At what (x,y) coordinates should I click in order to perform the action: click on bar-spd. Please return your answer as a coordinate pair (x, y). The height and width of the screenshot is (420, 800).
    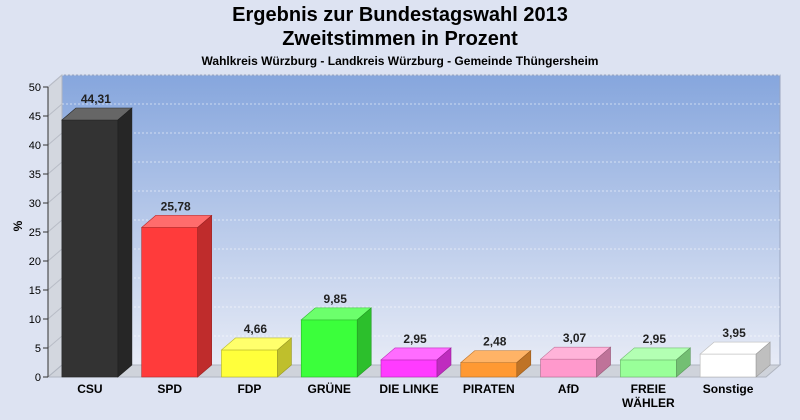
    Looking at the image, I should click on (176, 296).